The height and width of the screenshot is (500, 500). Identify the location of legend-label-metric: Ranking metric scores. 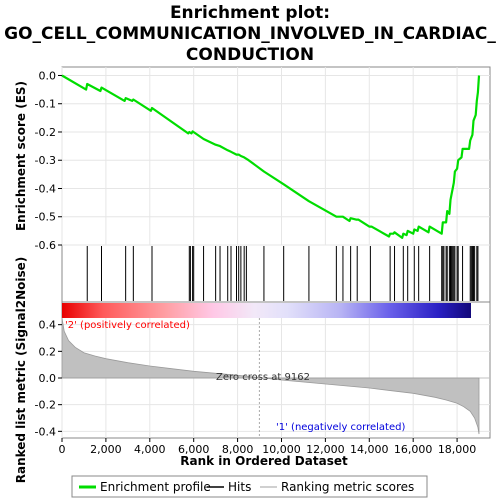
(347, 487).